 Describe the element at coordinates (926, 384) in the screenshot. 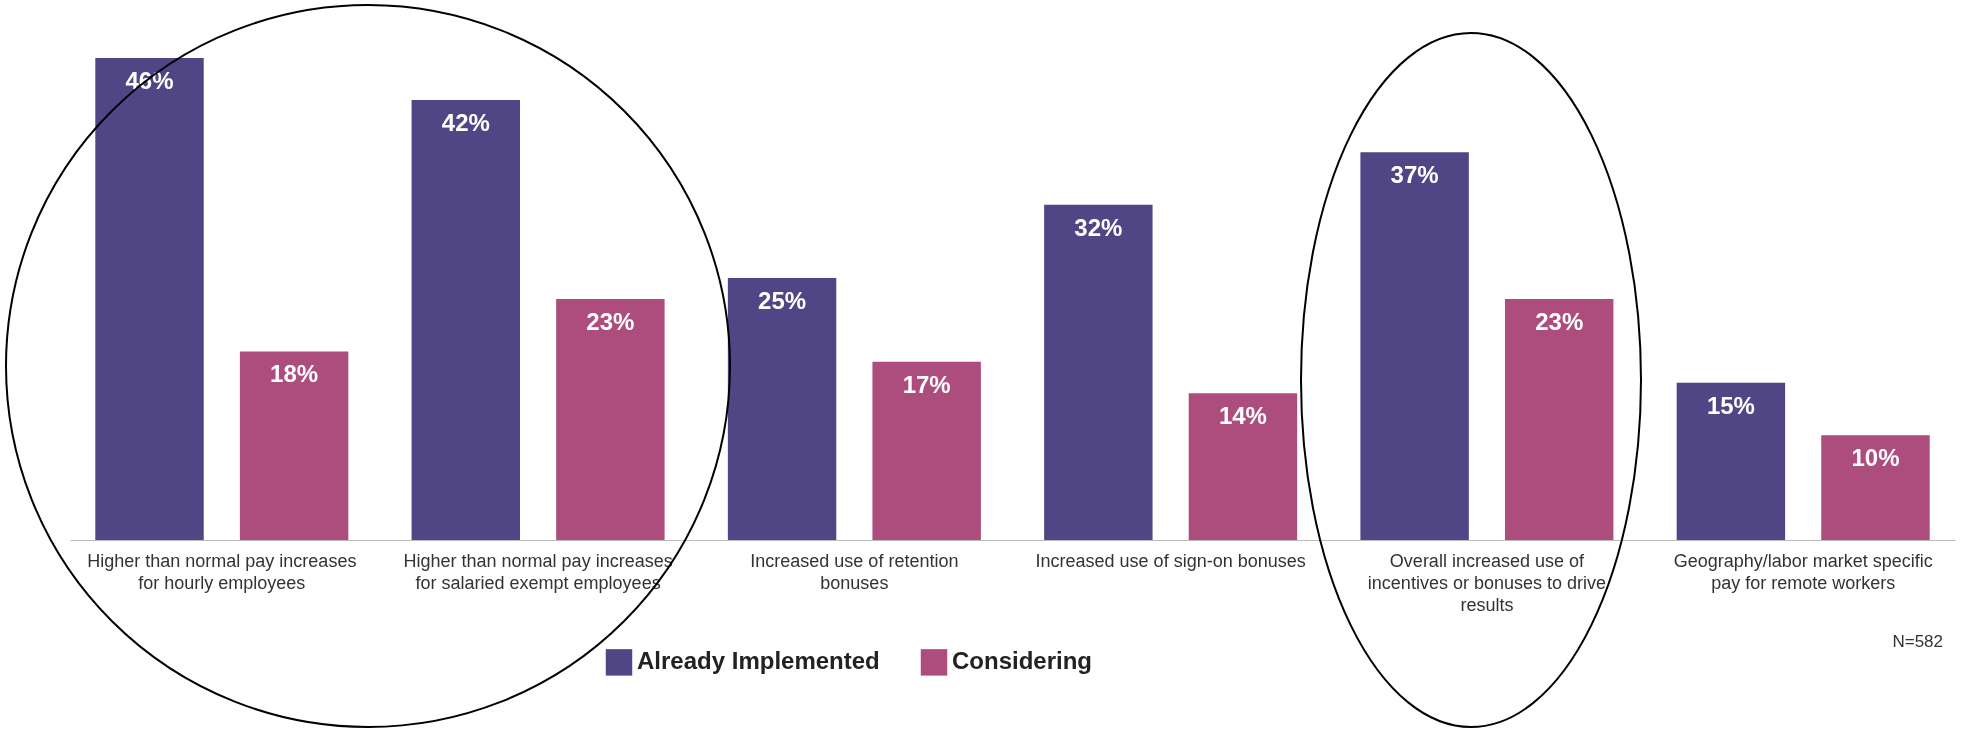

I see `data-label: 17%` at that location.